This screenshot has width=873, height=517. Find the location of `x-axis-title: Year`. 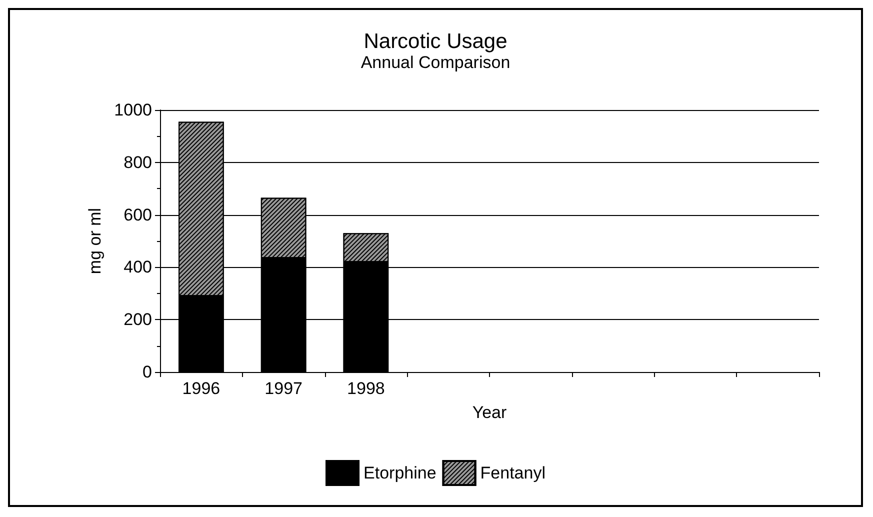

x-axis-title: Year is located at coordinates (490, 412).